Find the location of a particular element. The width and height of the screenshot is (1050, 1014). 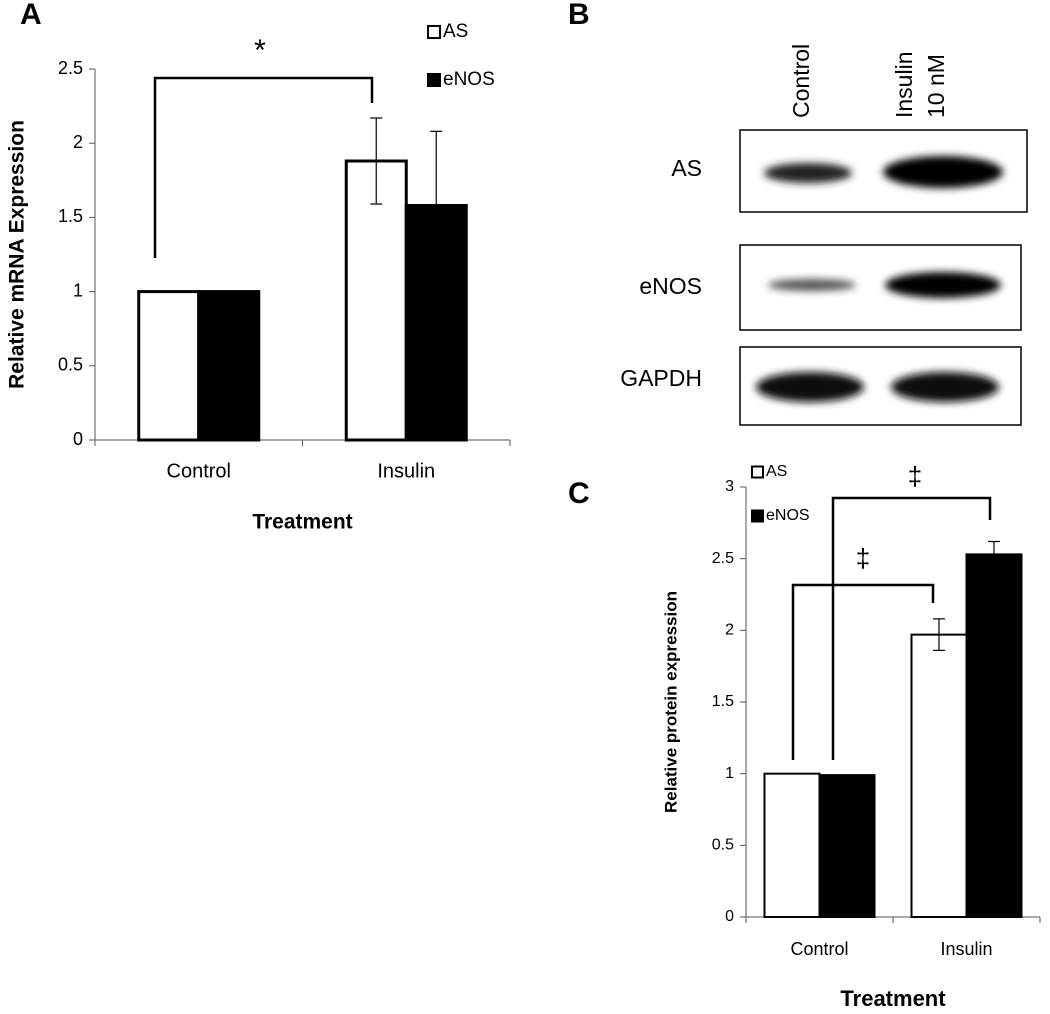

y-tick-label: 3 is located at coordinates (729, 486).